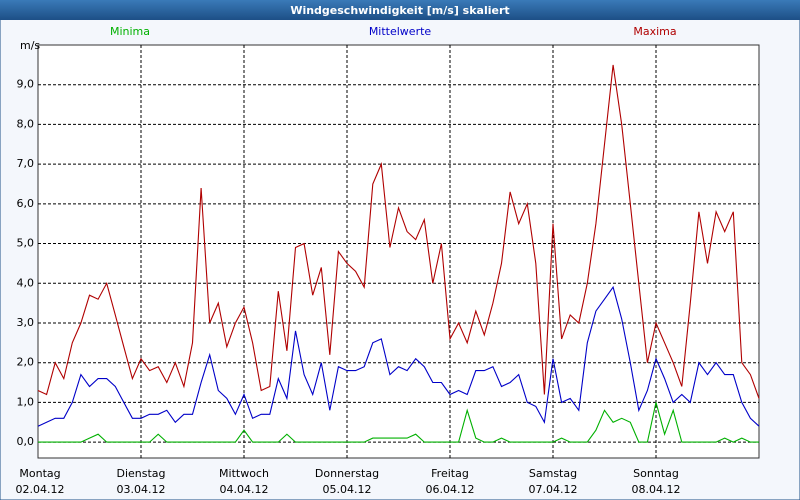 The width and height of the screenshot is (800, 500). Describe the element at coordinates (347, 473) in the screenshot. I see `x-tick-label: Donnerstag` at that location.